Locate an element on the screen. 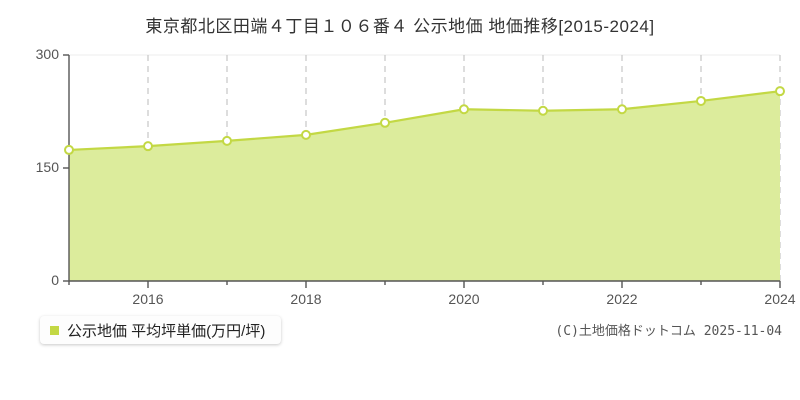 The height and width of the screenshot is (400, 800). y-axis-tick-label: 150 is located at coordinates (47, 167).